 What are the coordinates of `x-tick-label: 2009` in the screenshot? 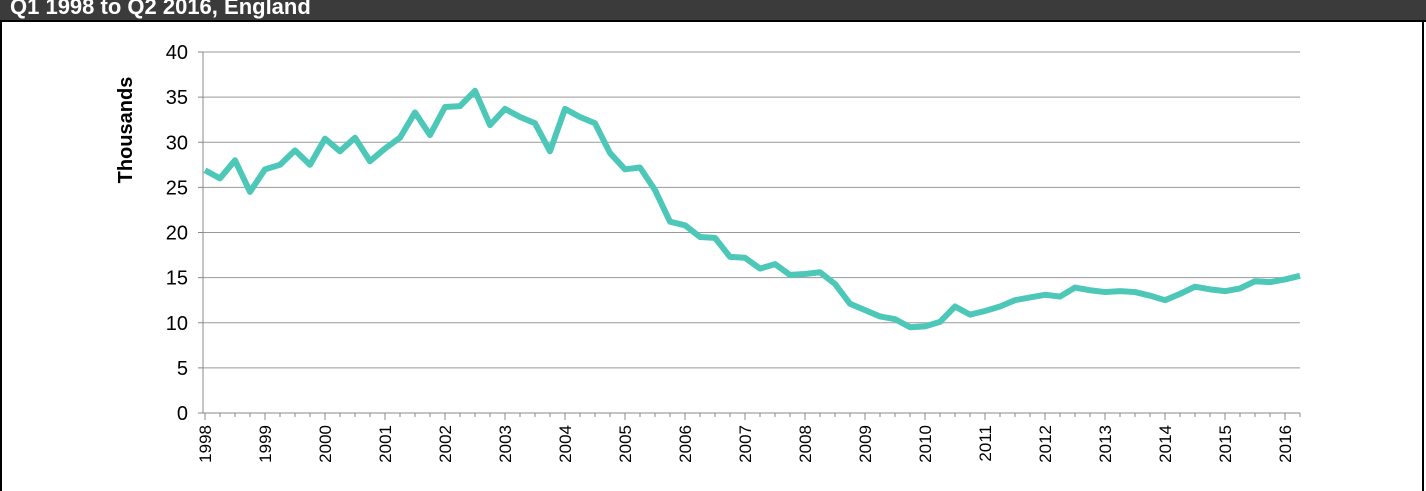 It's located at (865, 444).